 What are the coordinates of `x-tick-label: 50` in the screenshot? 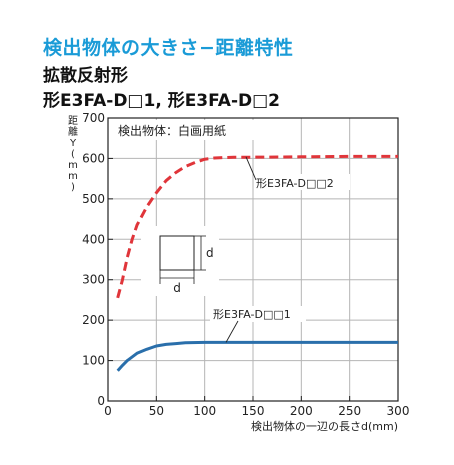 It's located at (156, 411).